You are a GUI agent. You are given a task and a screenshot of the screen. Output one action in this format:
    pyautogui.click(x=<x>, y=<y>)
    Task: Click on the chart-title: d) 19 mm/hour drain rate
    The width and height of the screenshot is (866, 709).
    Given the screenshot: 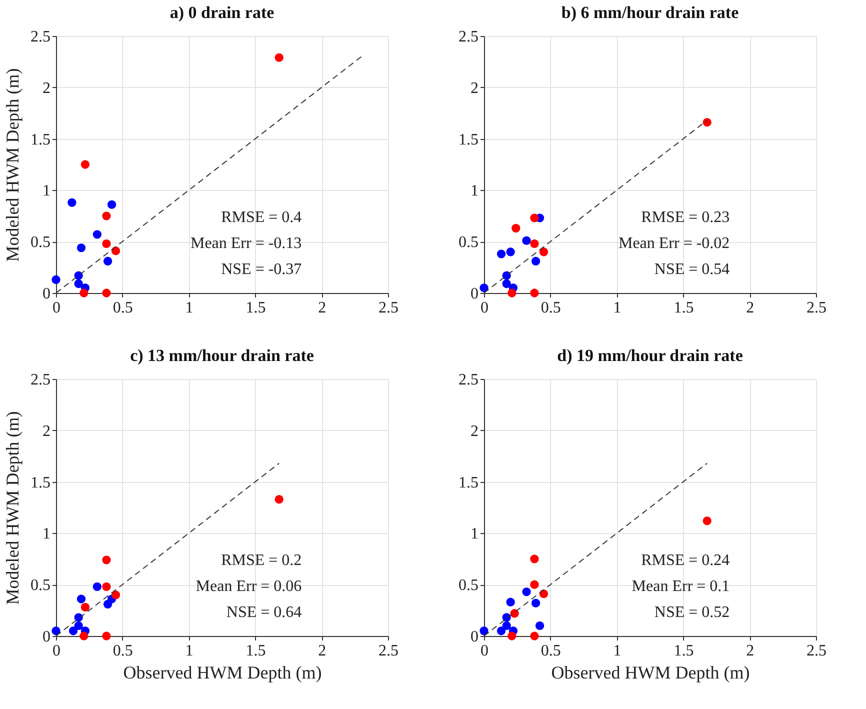 What is the action you would take?
    pyautogui.click(x=650, y=355)
    